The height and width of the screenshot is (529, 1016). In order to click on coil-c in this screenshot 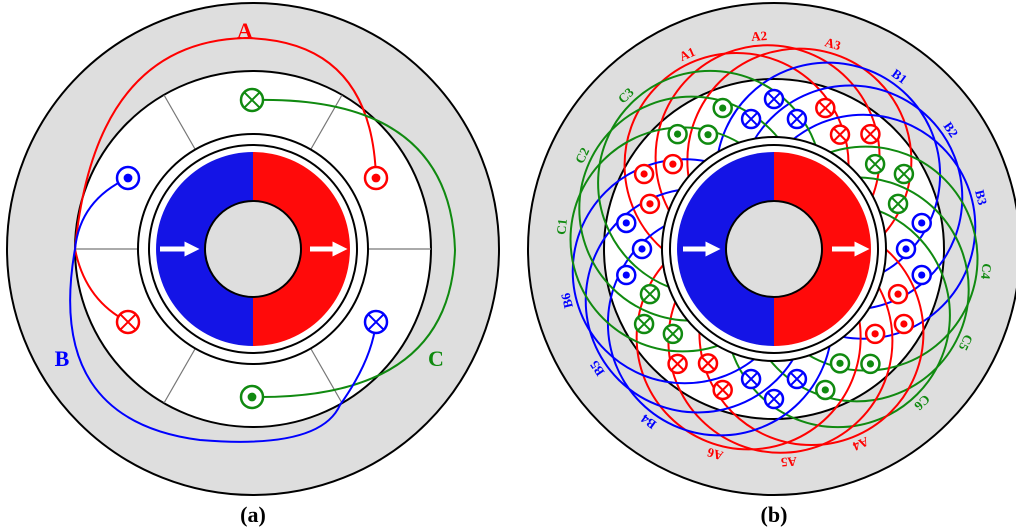, I will do `click(354, 248)`.